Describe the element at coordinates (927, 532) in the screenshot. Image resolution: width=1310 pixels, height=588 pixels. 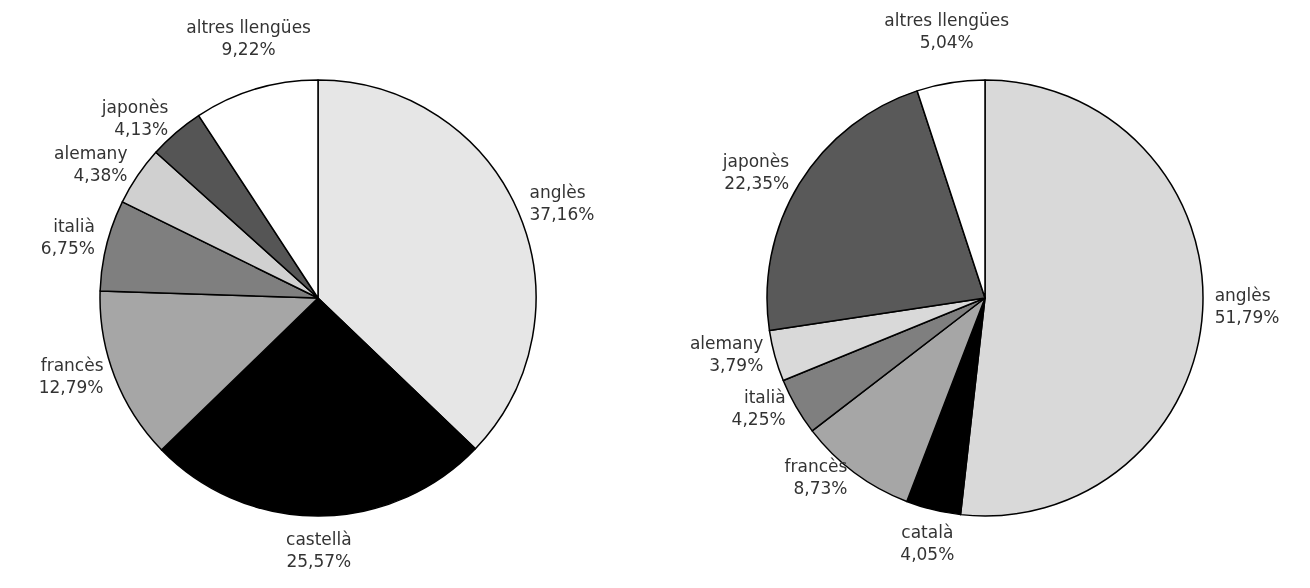
I see `slice-label: català` at that location.